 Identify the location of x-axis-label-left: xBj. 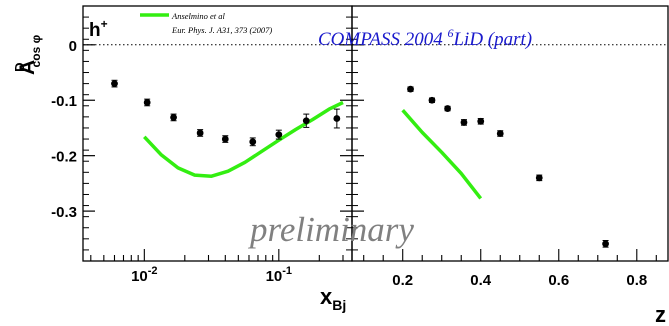
(333, 298).